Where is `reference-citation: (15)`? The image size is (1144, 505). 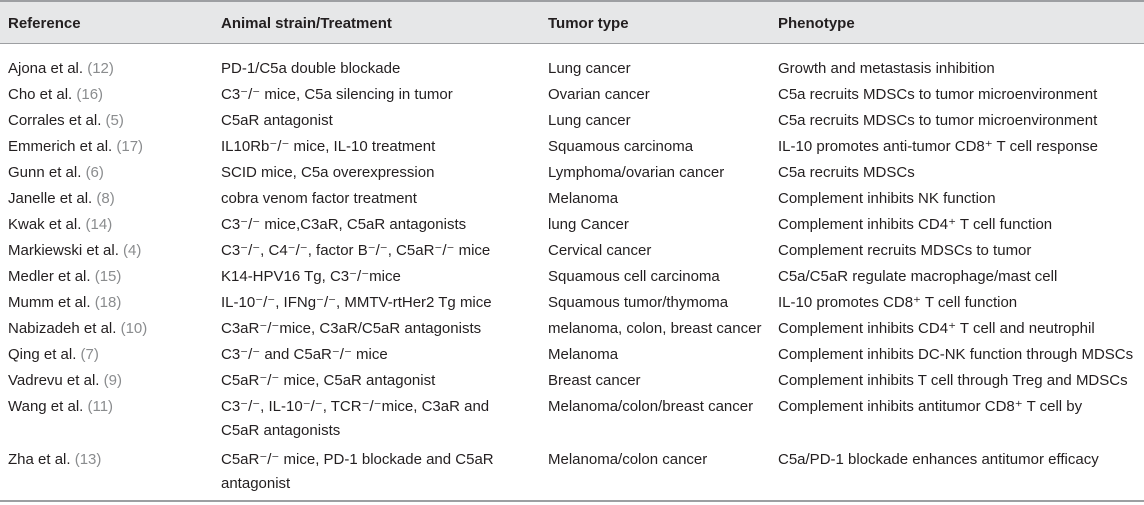
reference-citation: (15) is located at coordinates (108, 276).